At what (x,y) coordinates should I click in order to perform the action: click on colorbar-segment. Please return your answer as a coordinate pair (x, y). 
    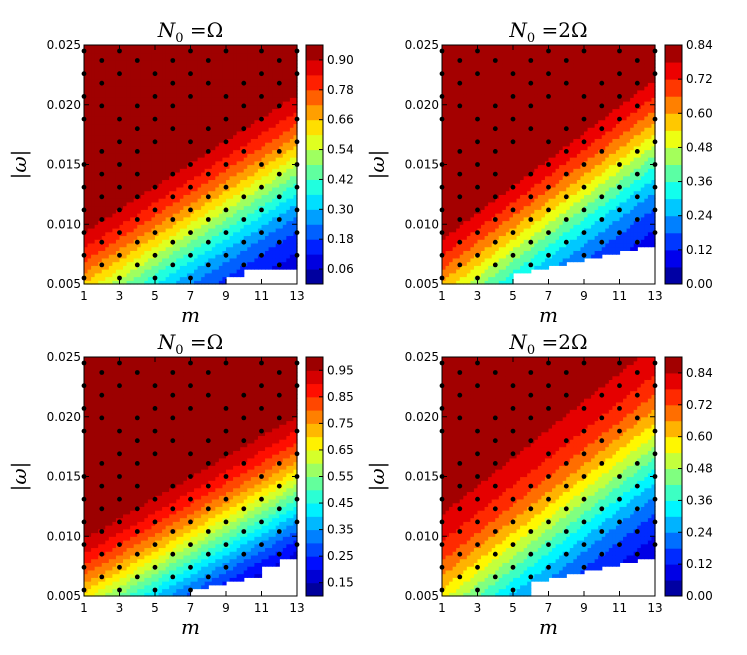
    Looking at the image, I should click on (314, 53).